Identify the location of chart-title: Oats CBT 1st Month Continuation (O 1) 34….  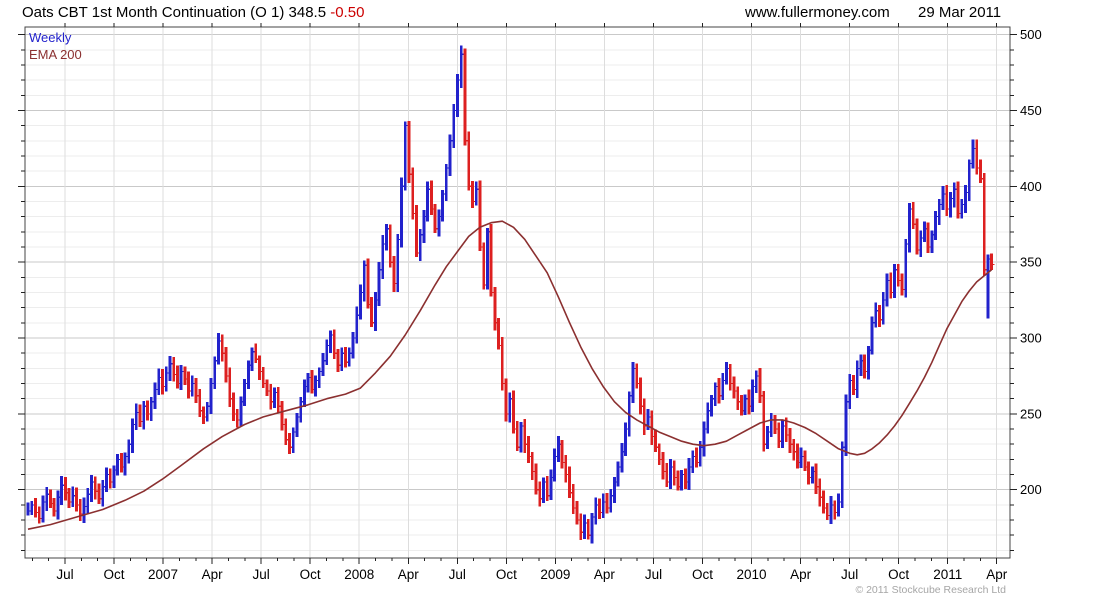
(193, 12).